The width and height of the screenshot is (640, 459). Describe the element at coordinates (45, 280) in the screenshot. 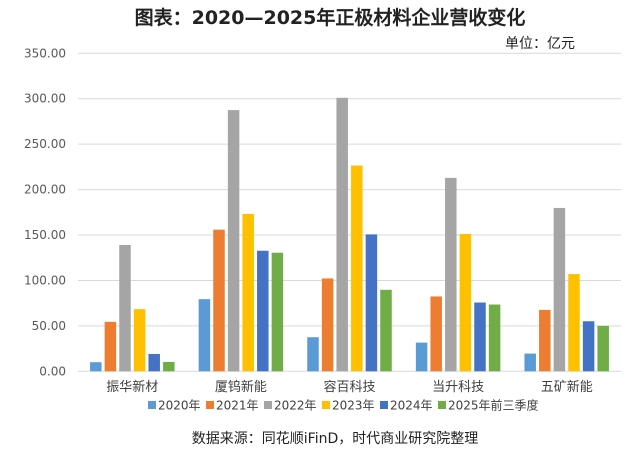

I see `y-tick-label: 100.00` at that location.